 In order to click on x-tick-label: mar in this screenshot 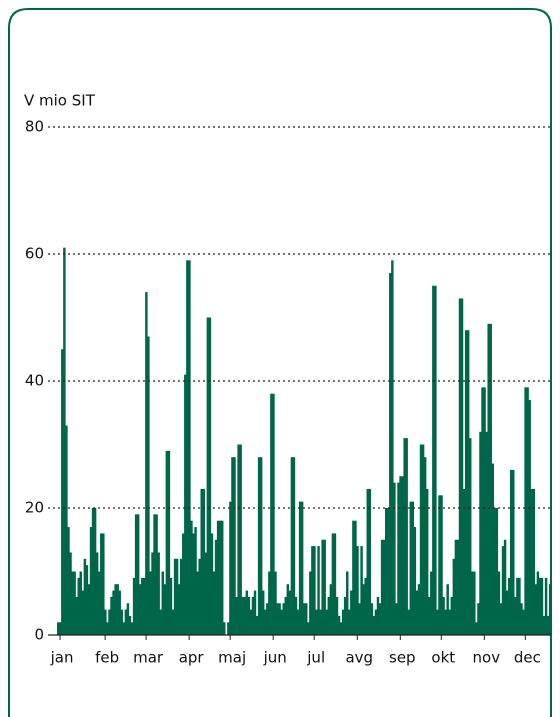, I will do `click(148, 658)`.